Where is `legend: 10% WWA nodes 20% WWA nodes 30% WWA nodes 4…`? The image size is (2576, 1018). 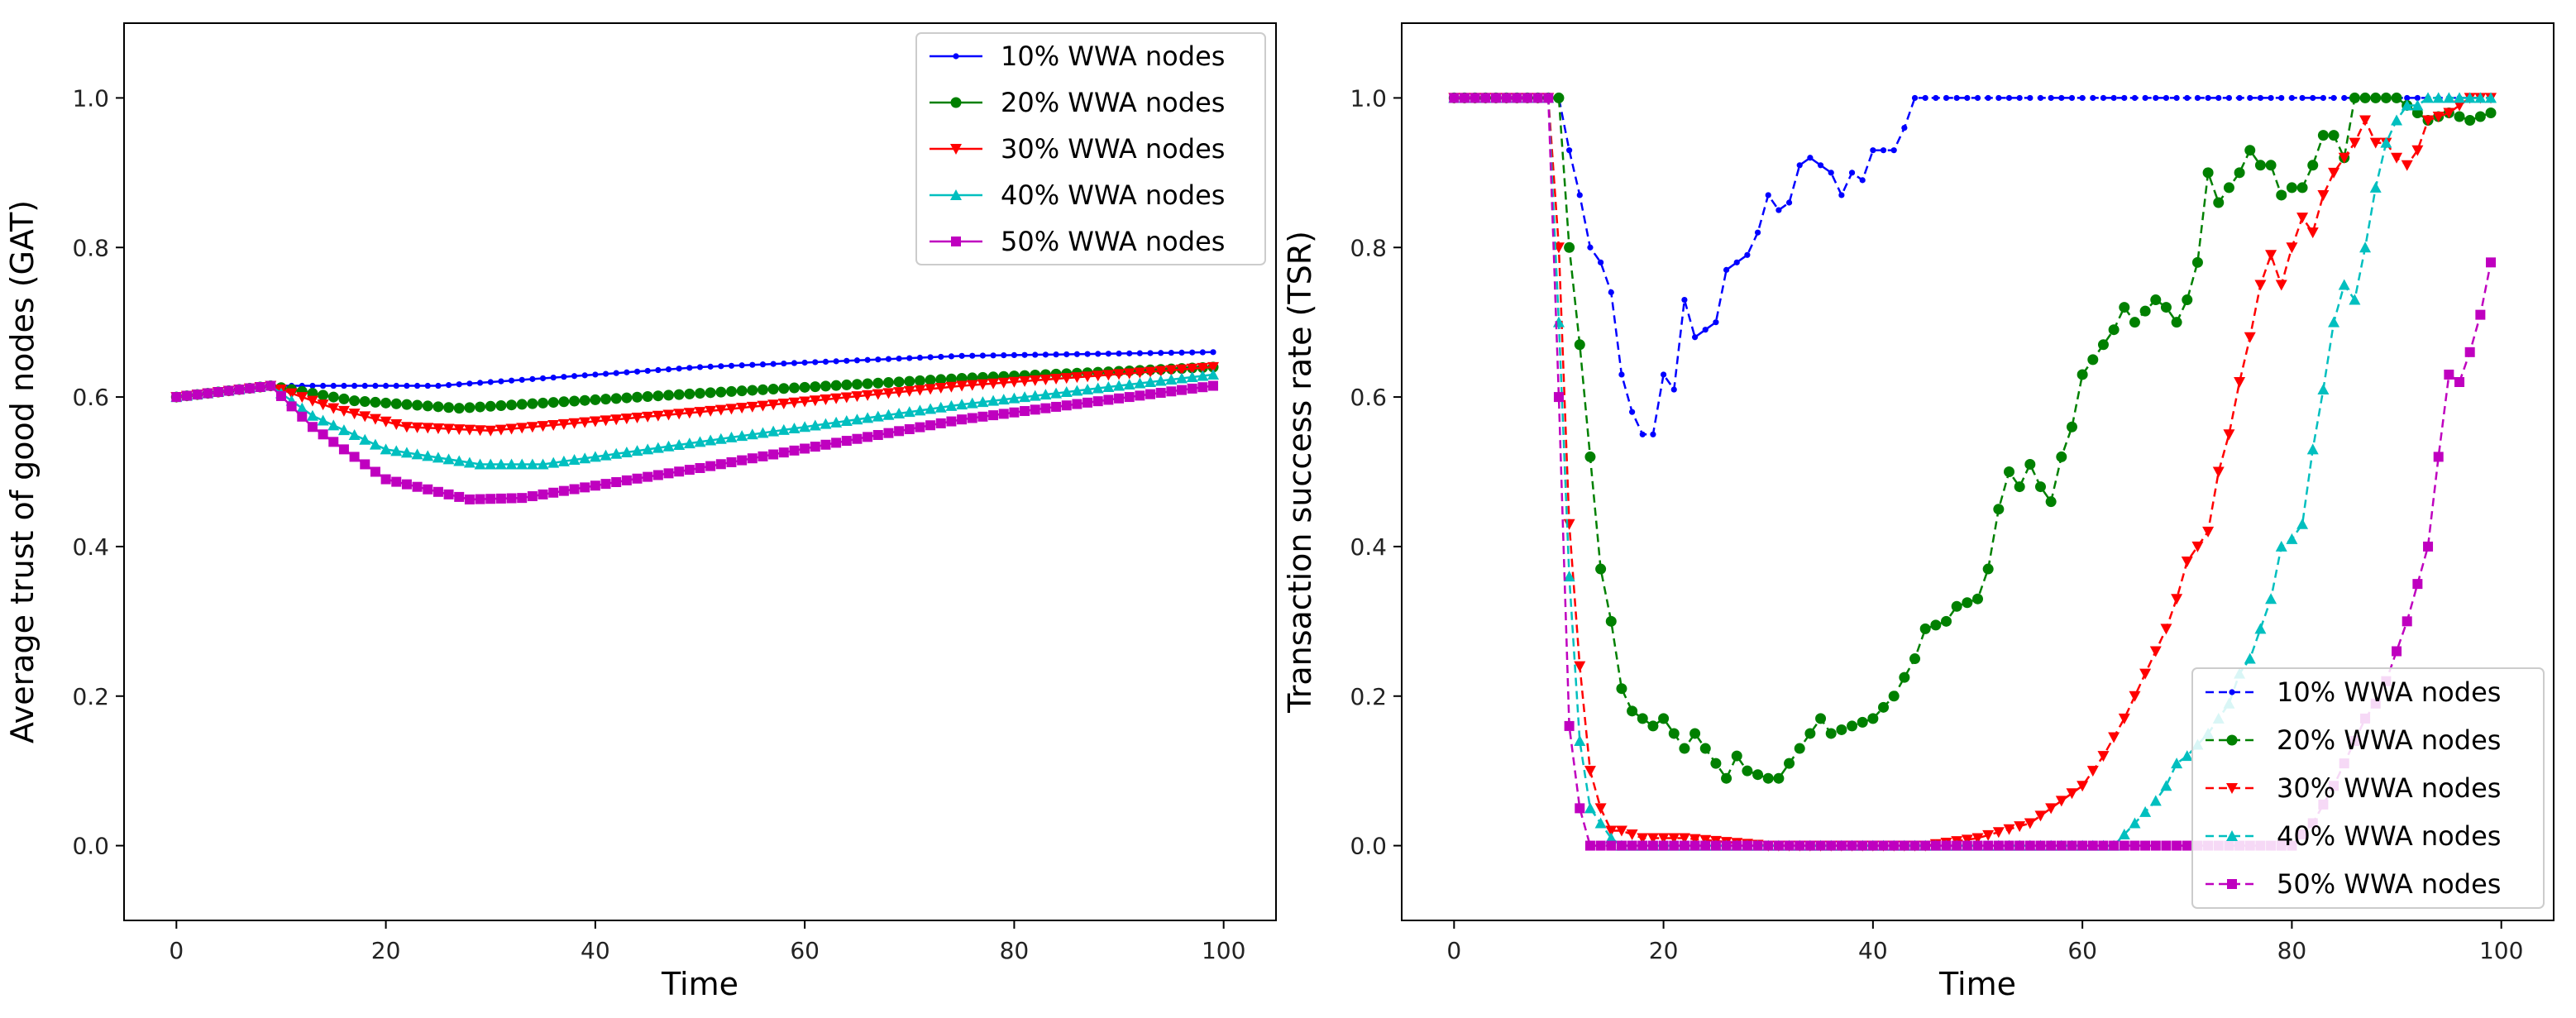
legend: 10% WWA nodes 20% WWA nodes 30% WWA nodes 4… is located at coordinates (2368, 788).